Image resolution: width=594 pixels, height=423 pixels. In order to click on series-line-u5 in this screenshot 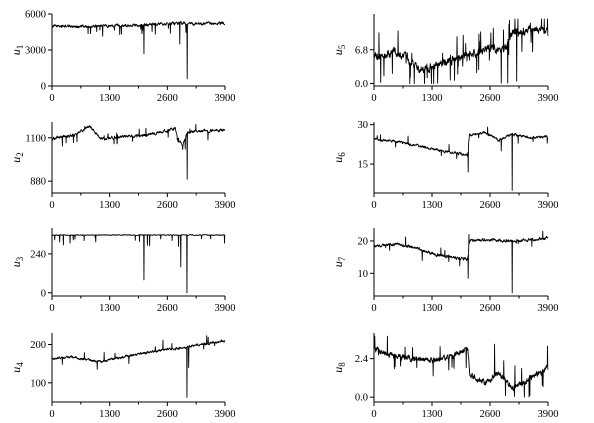, I will do `click(461, 51)`.